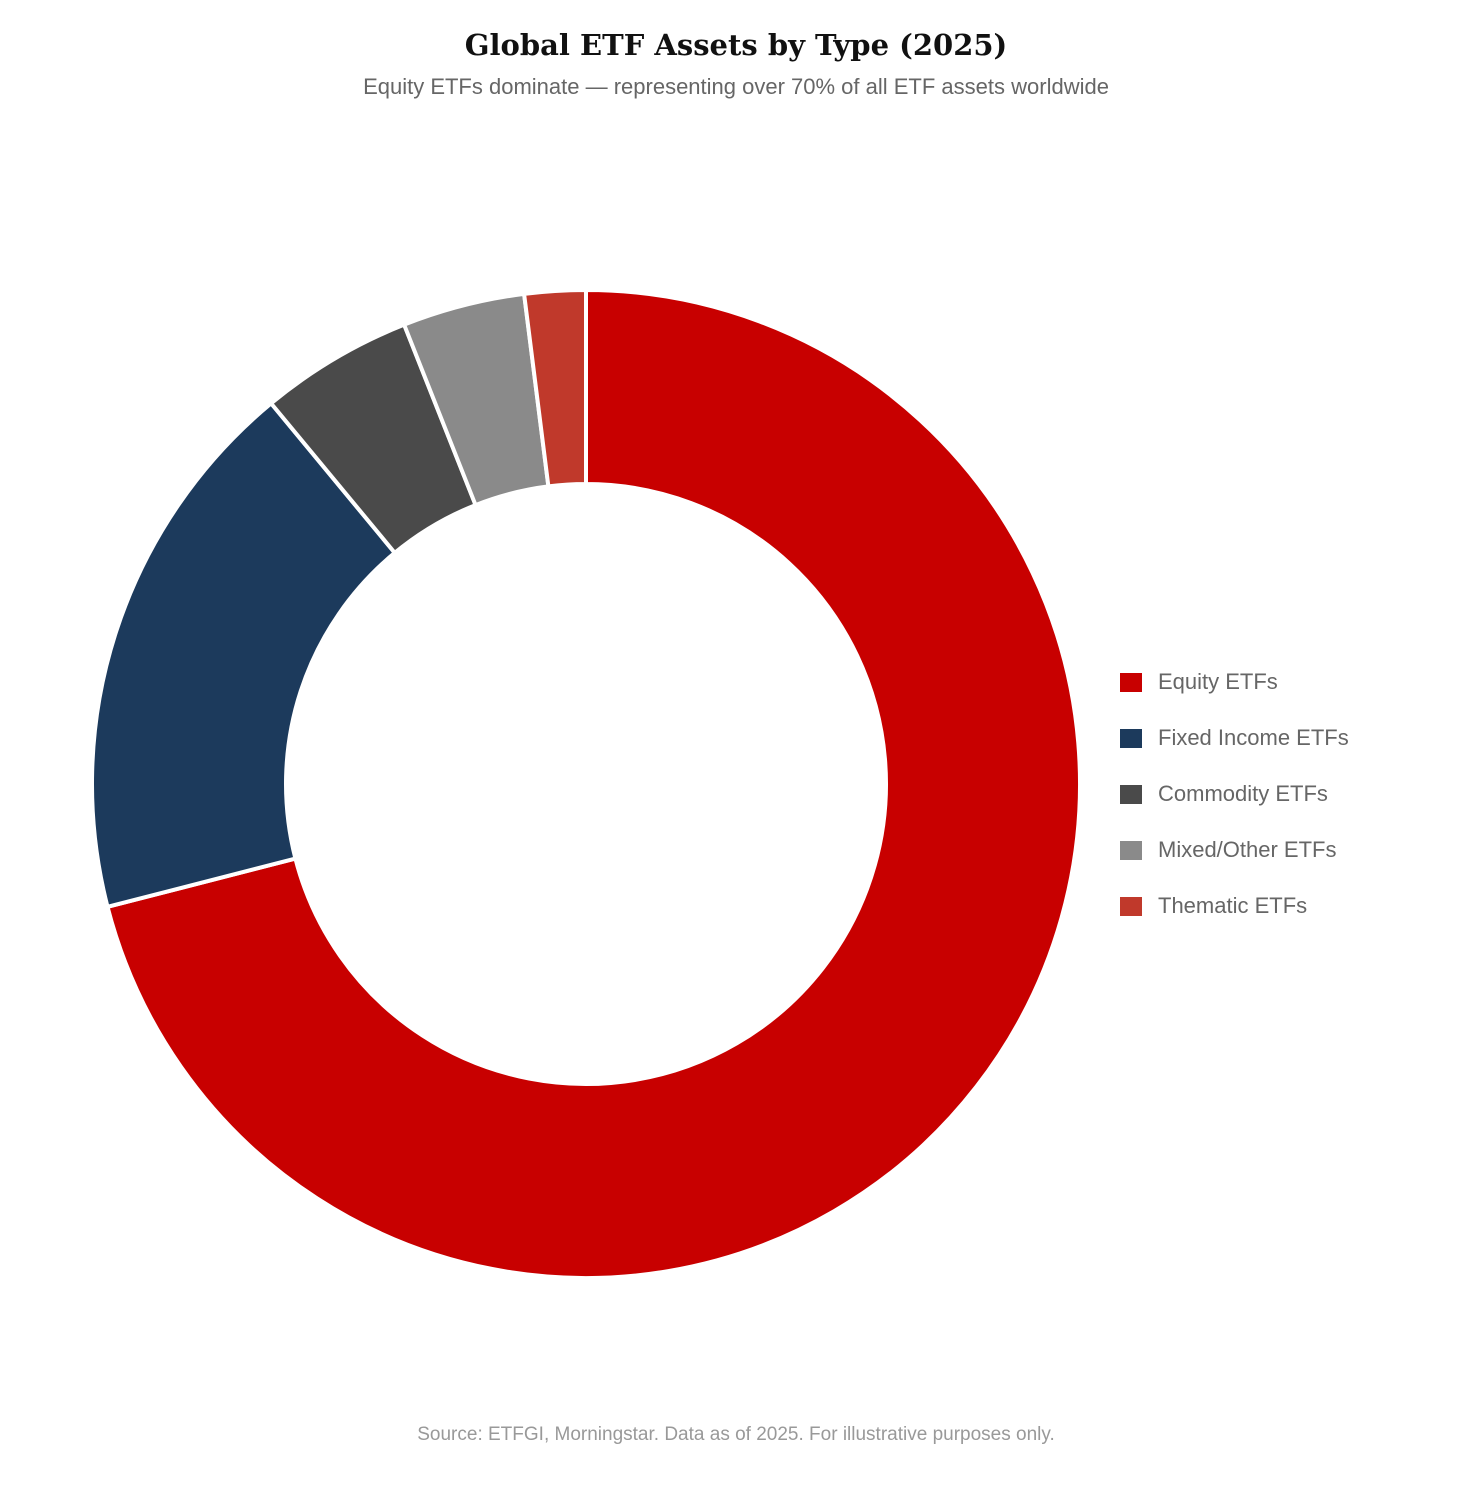 The height and width of the screenshot is (1508, 1472). Describe the element at coordinates (555, 388) in the screenshot. I see `donut-slice-thematic-etfs` at that location.